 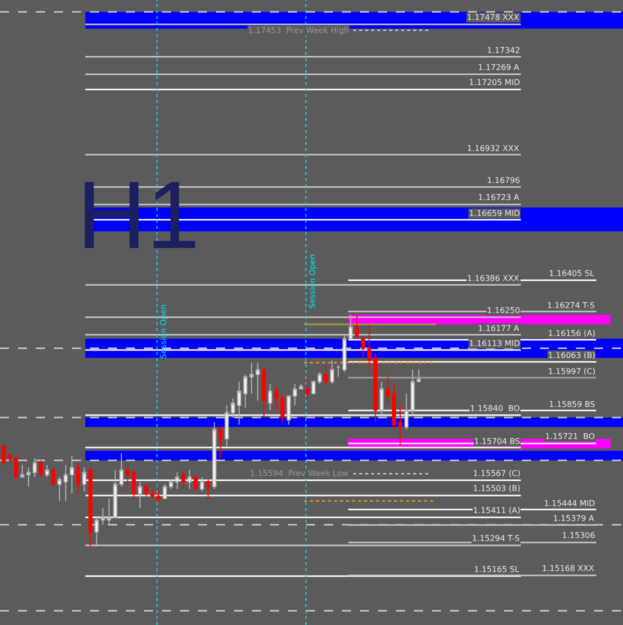 I want to click on ref-line-label: 1.16405 SL, so click(x=572, y=273).